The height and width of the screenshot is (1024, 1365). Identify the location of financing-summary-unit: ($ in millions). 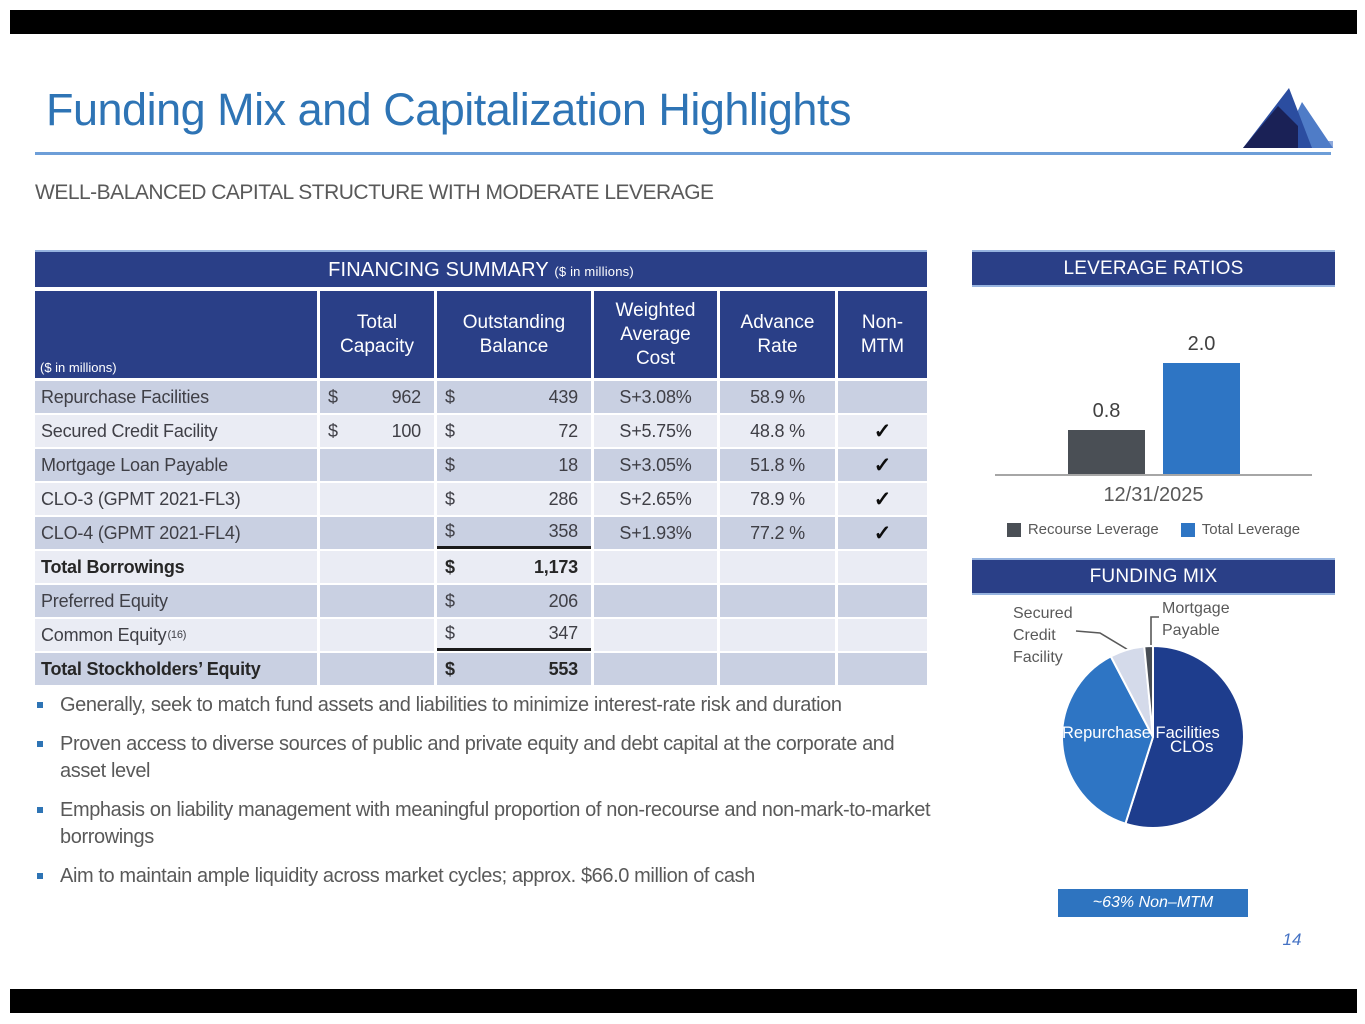
(594, 271).